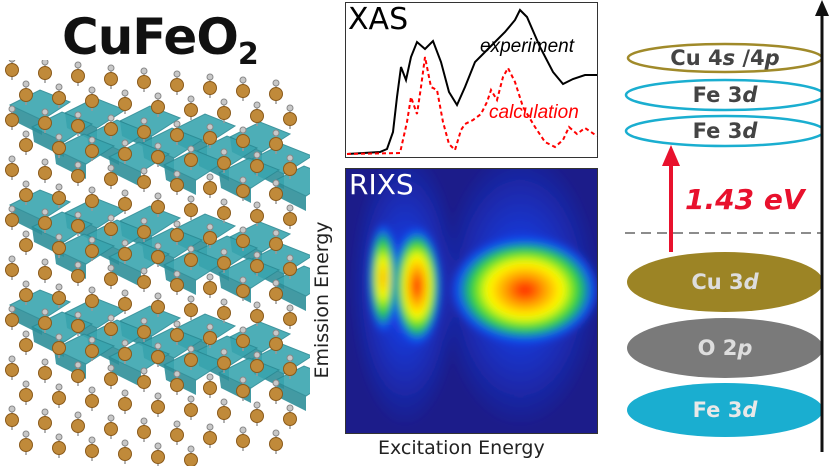  I want to click on fe-3d-occupied-level, so click(724, 410).